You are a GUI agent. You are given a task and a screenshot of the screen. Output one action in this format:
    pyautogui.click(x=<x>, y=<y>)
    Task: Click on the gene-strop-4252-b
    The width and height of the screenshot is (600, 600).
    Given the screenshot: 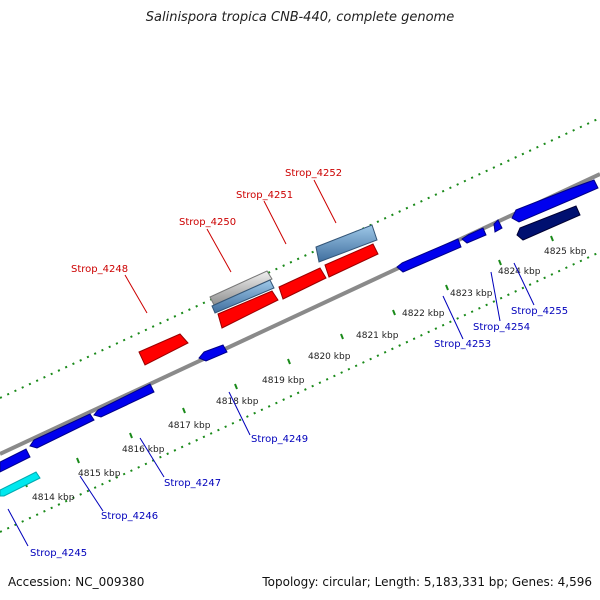 What is the action you would take?
    pyautogui.click(x=351, y=260)
    